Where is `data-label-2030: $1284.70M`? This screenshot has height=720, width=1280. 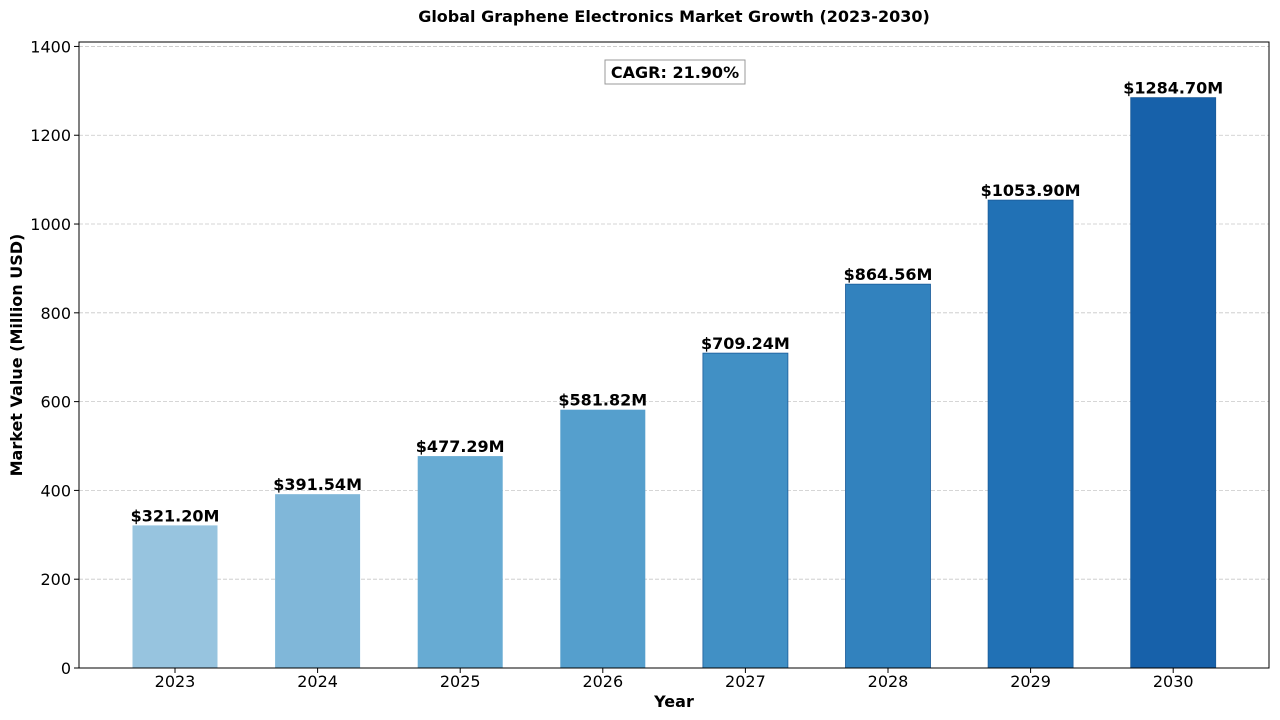
data-label-2030: $1284.70M is located at coordinates (1173, 88).